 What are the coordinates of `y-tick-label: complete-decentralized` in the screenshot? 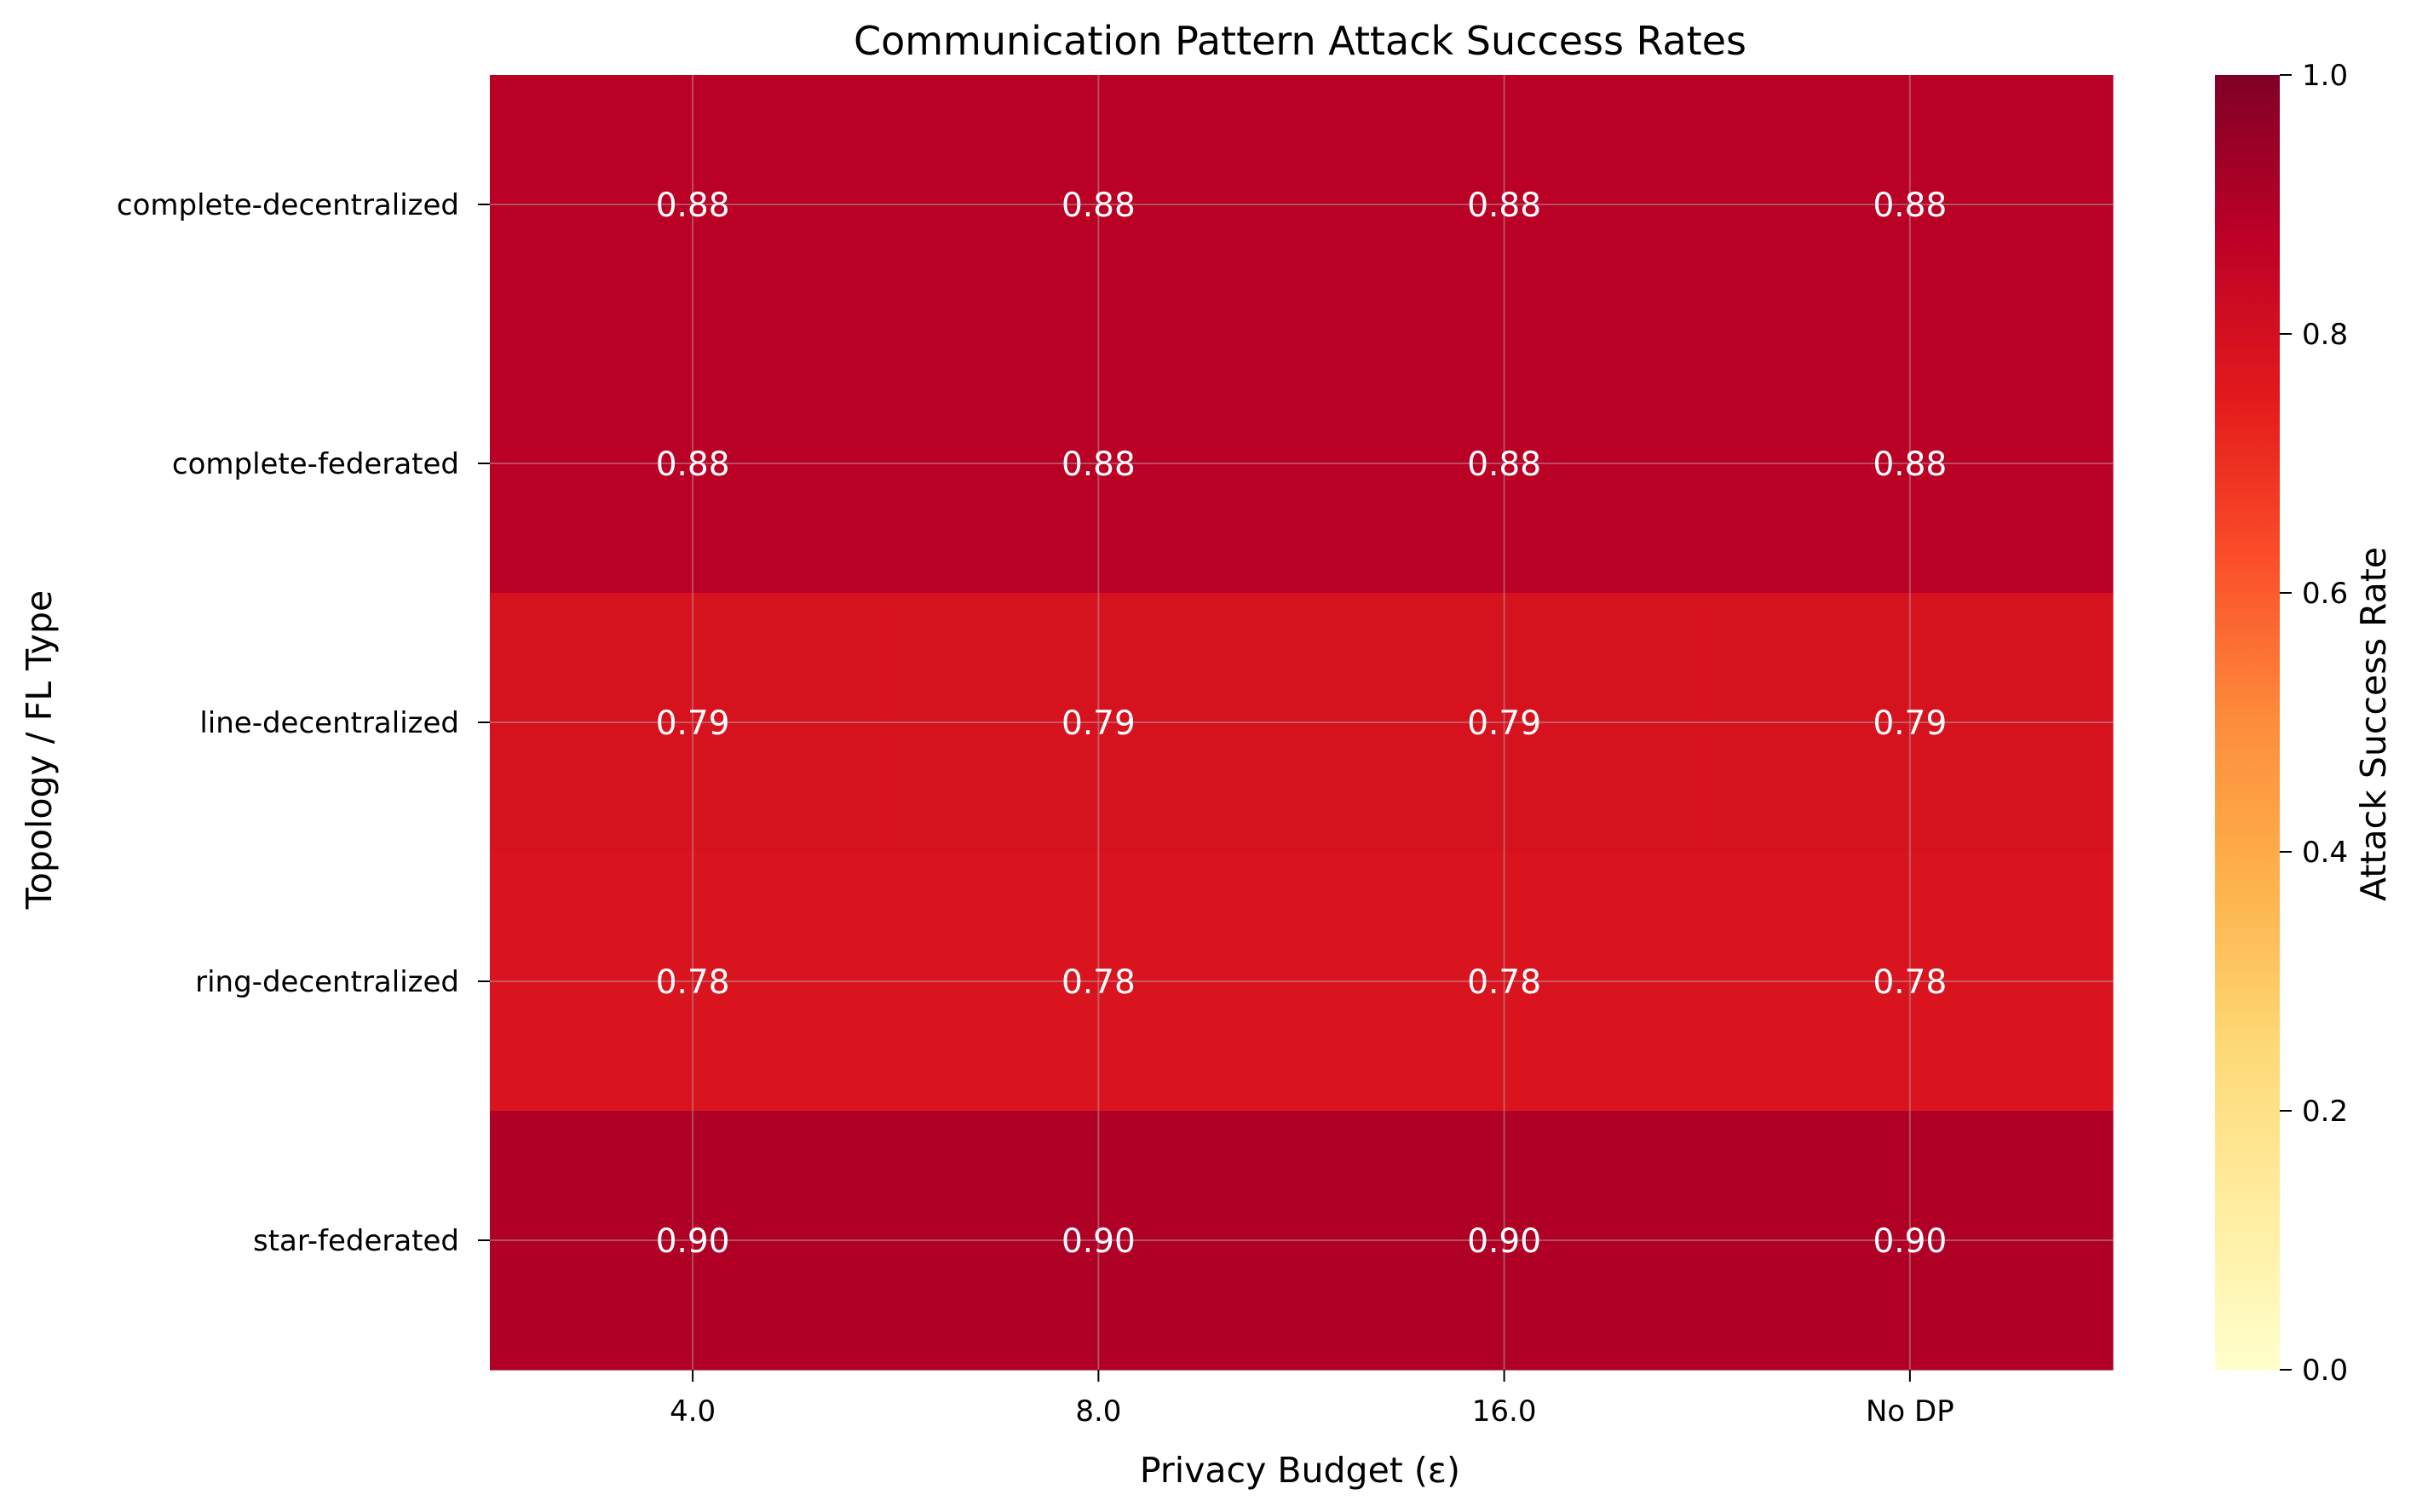 It's located at (288, 205).